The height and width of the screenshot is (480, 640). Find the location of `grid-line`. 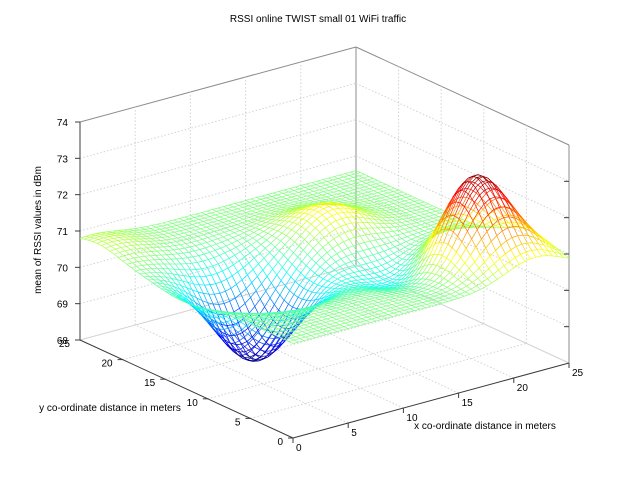

grid-line is located at coordinates (218, 157).